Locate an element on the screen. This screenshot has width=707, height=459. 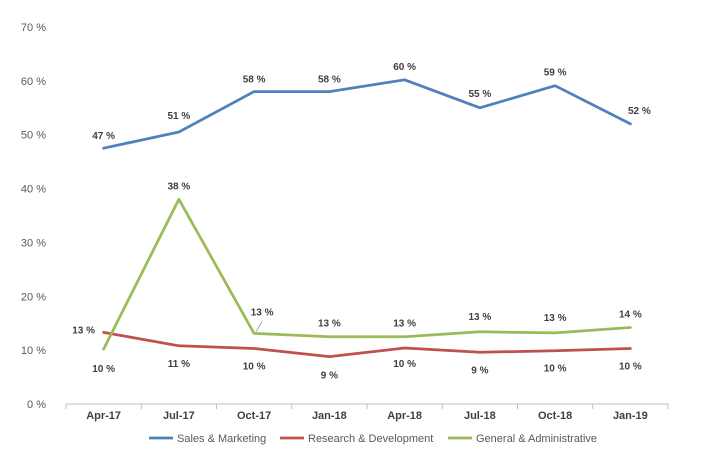
data-label: 11 % is located at coordinates (179, 364).